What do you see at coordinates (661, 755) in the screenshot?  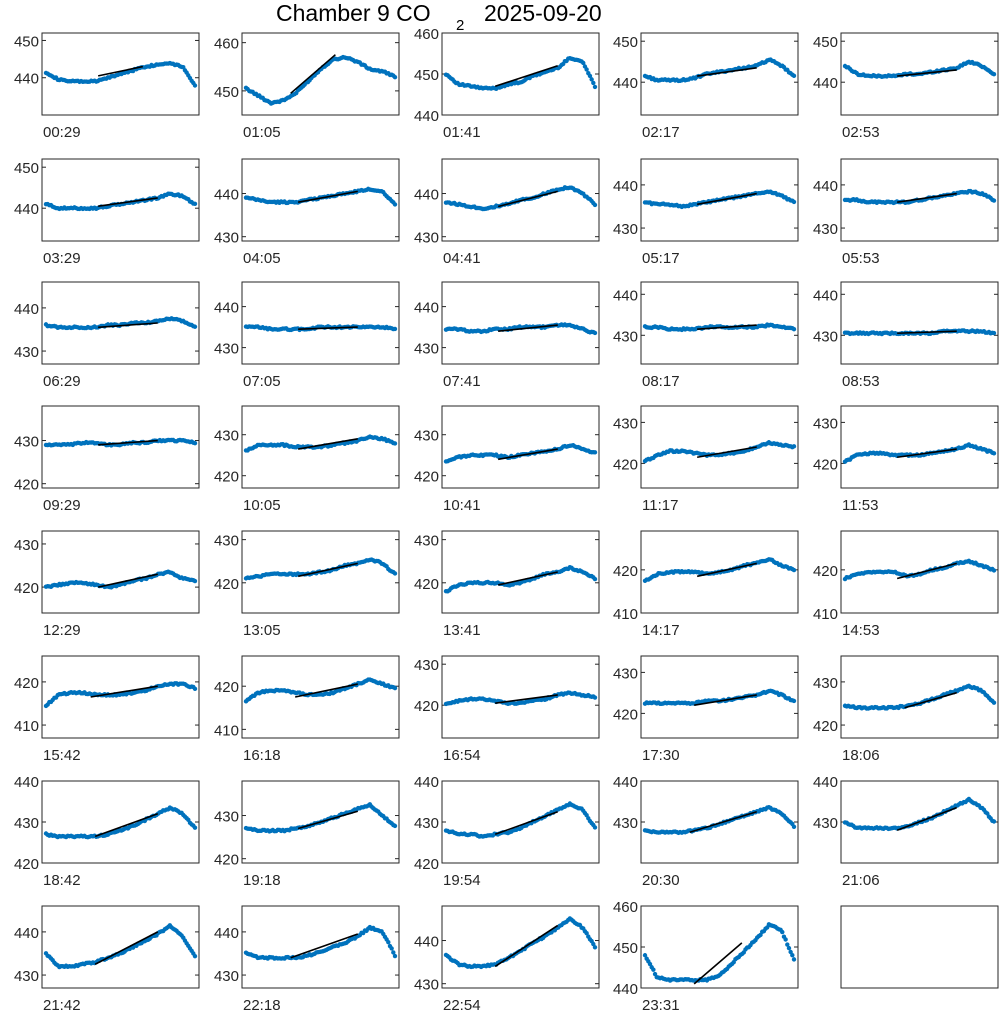 I see `subplot-label: 17:30` at bounding box center [661, 755].